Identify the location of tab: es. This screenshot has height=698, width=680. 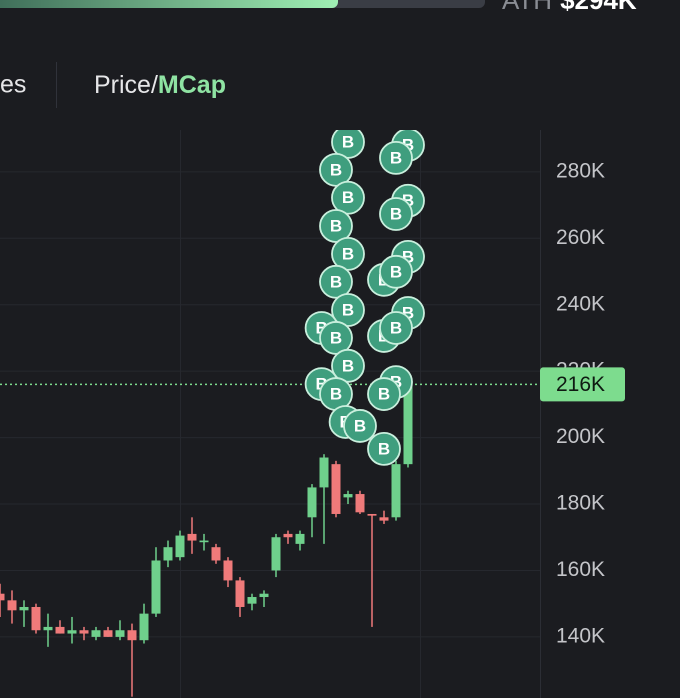
(13, 85).